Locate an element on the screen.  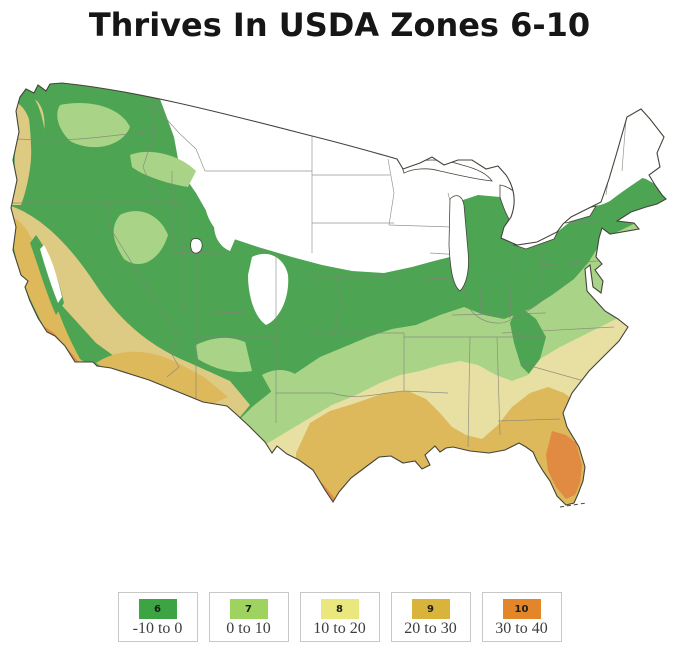
michigan-mitt-green is located at coordinates (480, 236).